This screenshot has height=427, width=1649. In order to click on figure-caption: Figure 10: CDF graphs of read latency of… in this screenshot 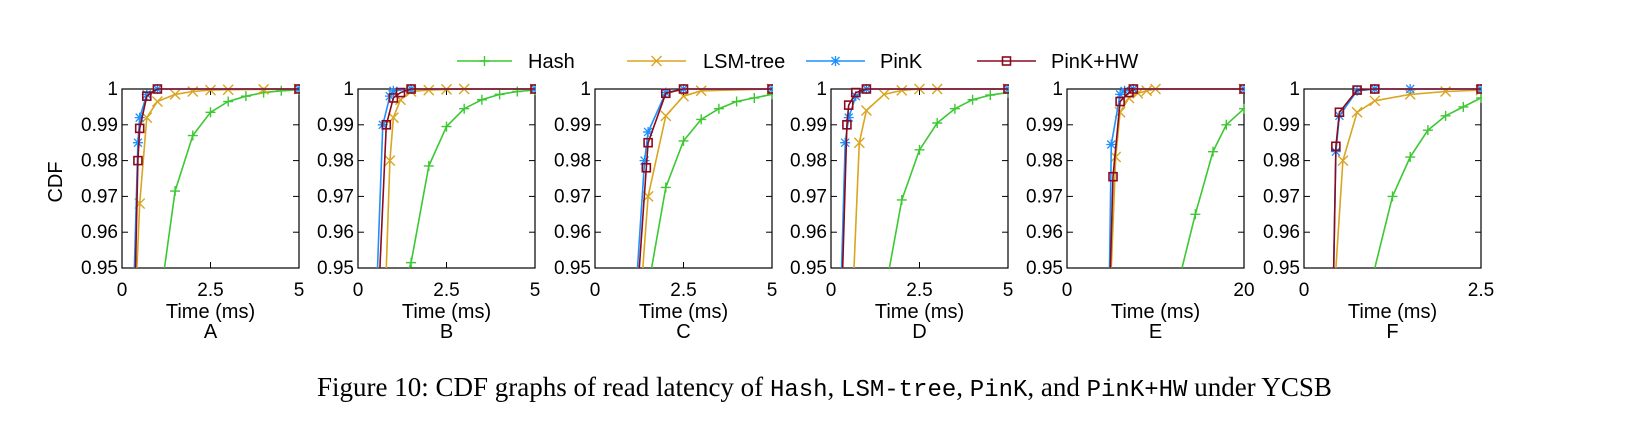, I will do `click(824, 388)`.